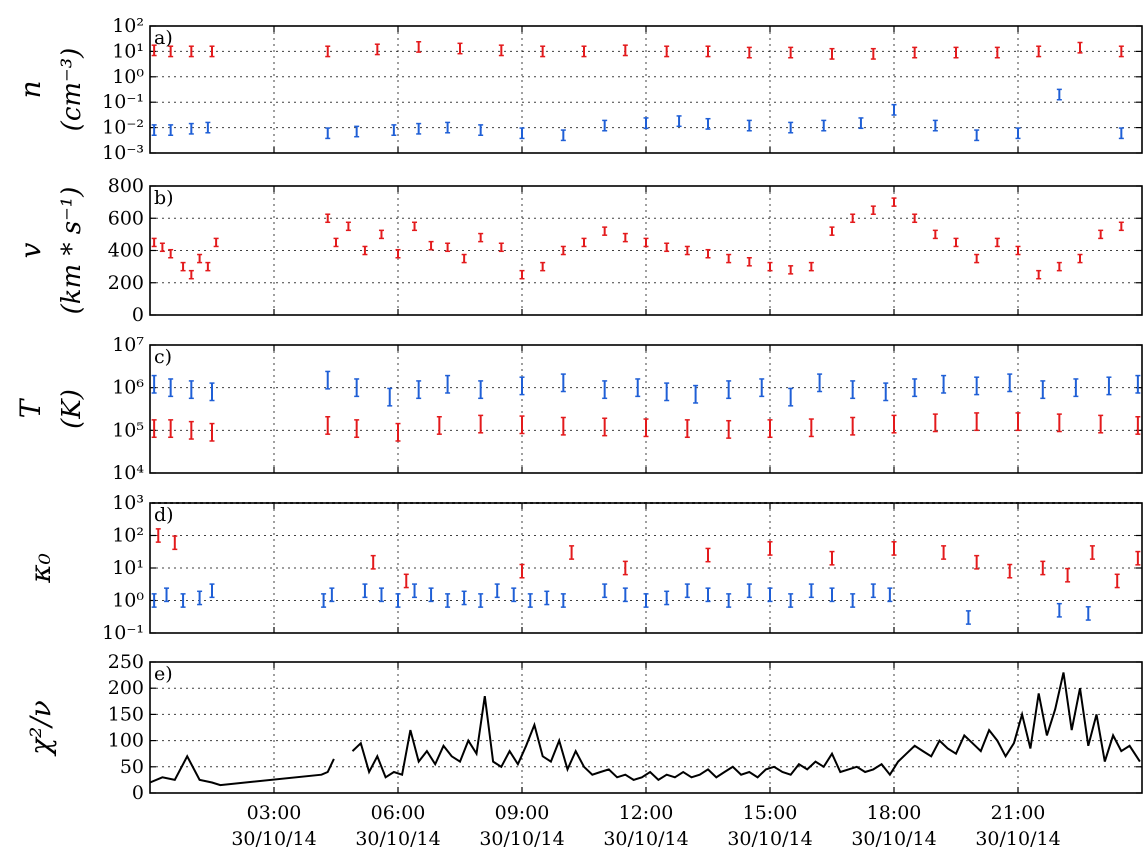 This screenshot has width=1143, height=856. Describe the element at coordinates (163, 38) in the screenshot. I see `panel-label: a)` at that location.